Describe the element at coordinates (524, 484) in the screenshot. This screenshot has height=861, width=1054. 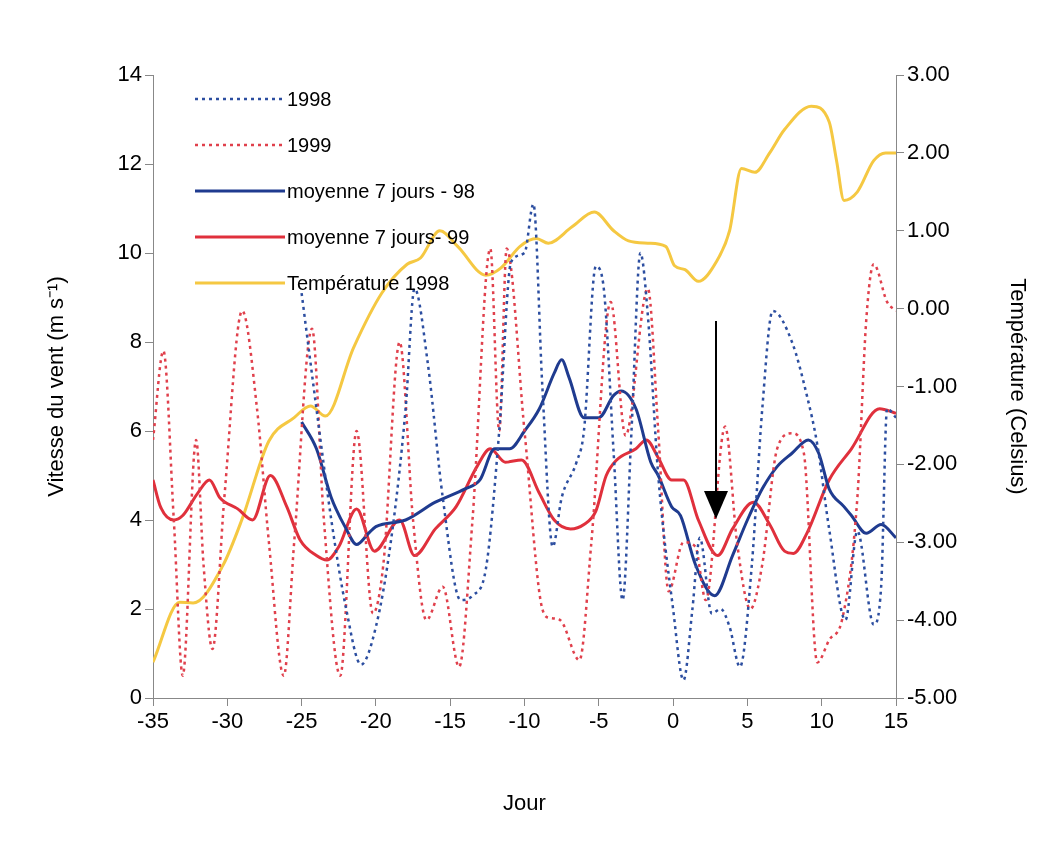
I see `line-series` at that location.